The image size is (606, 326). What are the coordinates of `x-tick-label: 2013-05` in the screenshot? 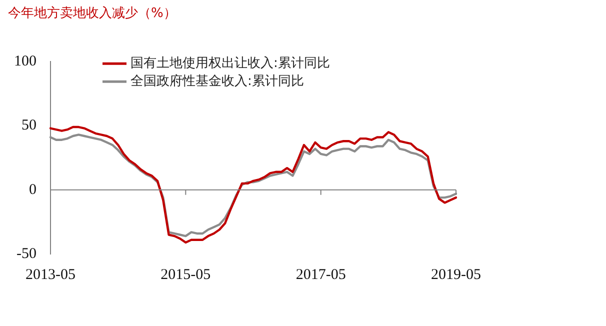 It's located at (51, 274).